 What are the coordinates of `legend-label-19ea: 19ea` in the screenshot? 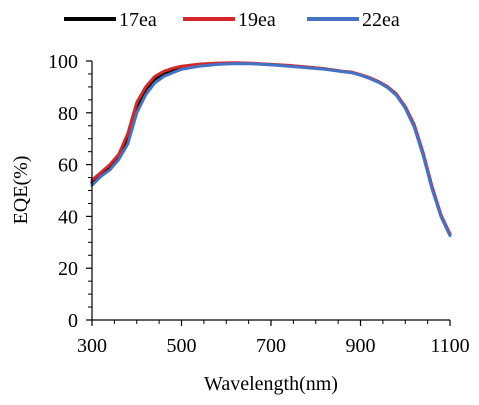 It's located at (257, 20).